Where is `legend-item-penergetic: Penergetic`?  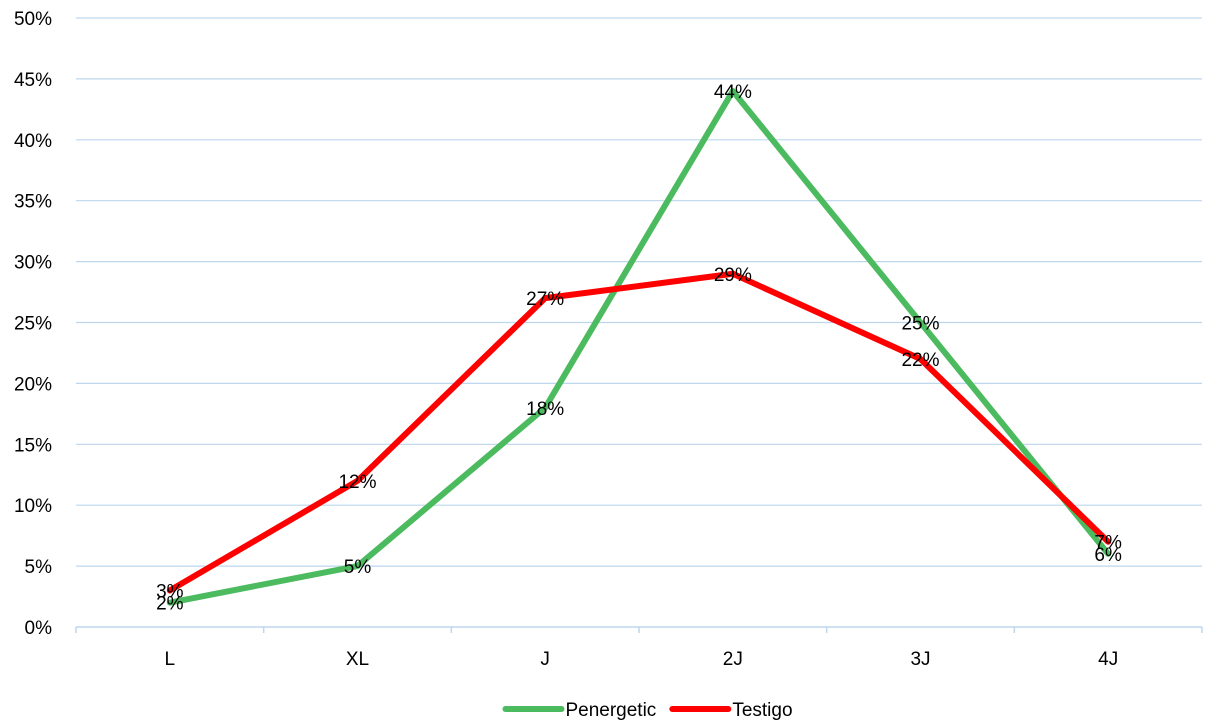 legend-item-penergetic: Penergetic is located at coordinates (579, 710).